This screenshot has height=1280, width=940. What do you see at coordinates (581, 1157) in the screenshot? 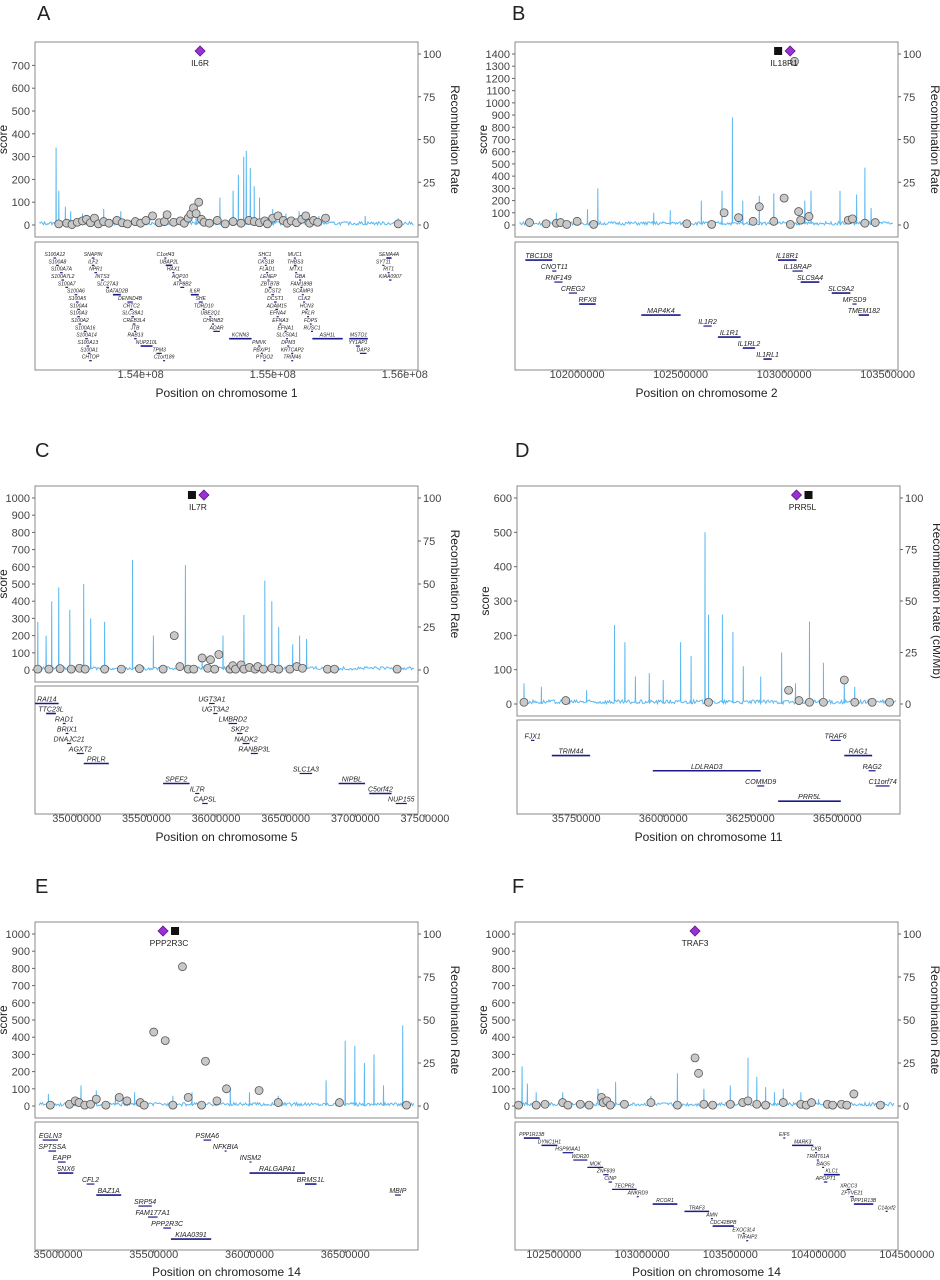
I see `gene-label: WDR20` at bounding box center [581, 1157].